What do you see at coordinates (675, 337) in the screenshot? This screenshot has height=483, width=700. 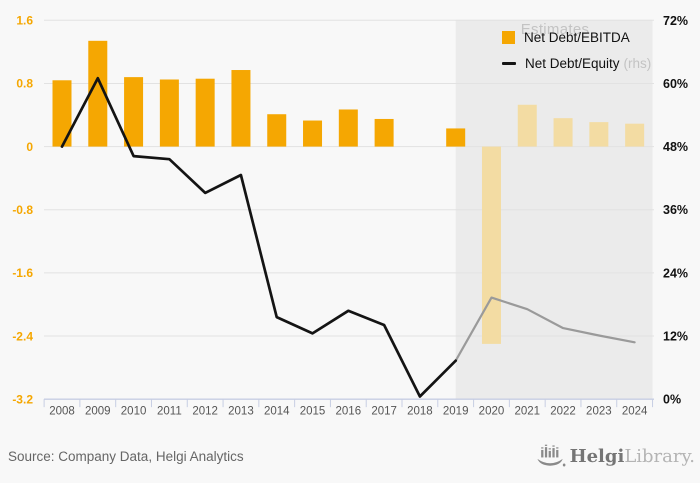 I see `svg-text: 12%` at bounding box center [675, 337].